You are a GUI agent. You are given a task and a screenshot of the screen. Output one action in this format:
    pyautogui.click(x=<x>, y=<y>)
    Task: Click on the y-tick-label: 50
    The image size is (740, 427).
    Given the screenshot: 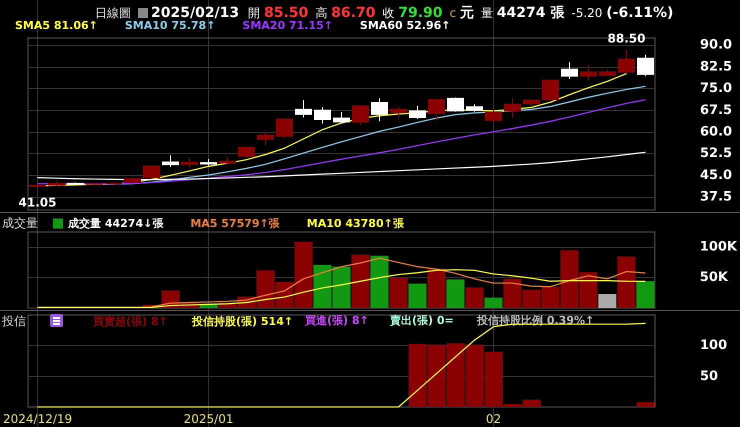 What is the action you would take?
    pyautogui.click(x=709, y=376)
    